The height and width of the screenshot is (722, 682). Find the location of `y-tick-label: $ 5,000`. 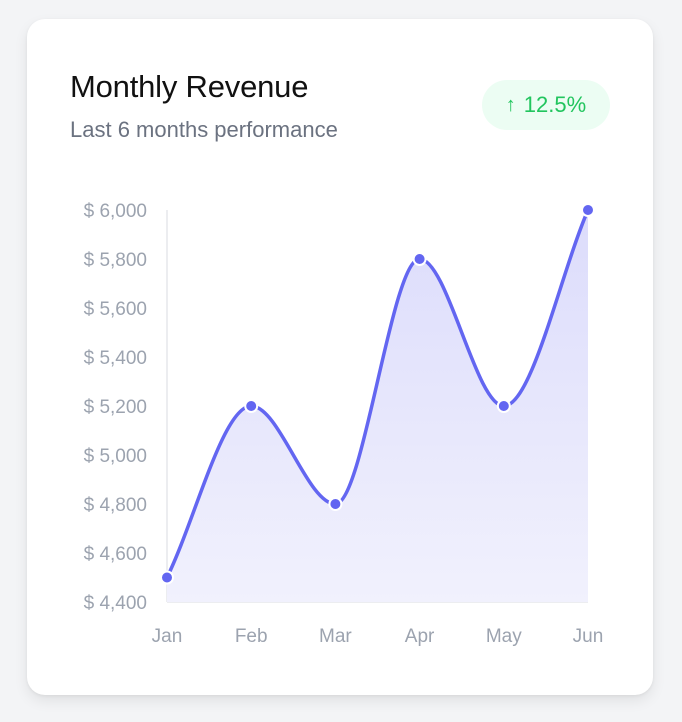

y-tick-label: $ 5,000 is located at coordinates (115, 456).